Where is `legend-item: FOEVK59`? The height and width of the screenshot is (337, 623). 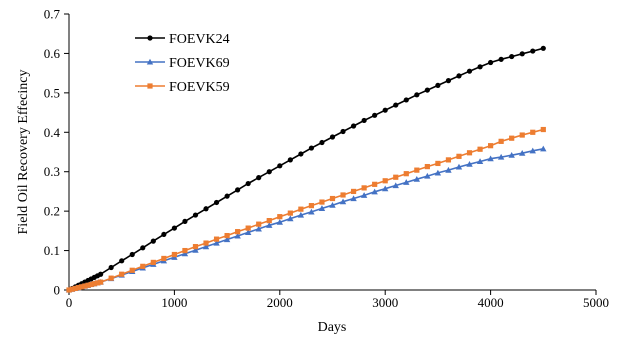 legend-item: FOEVK59 is located at coordinates (182, 87).